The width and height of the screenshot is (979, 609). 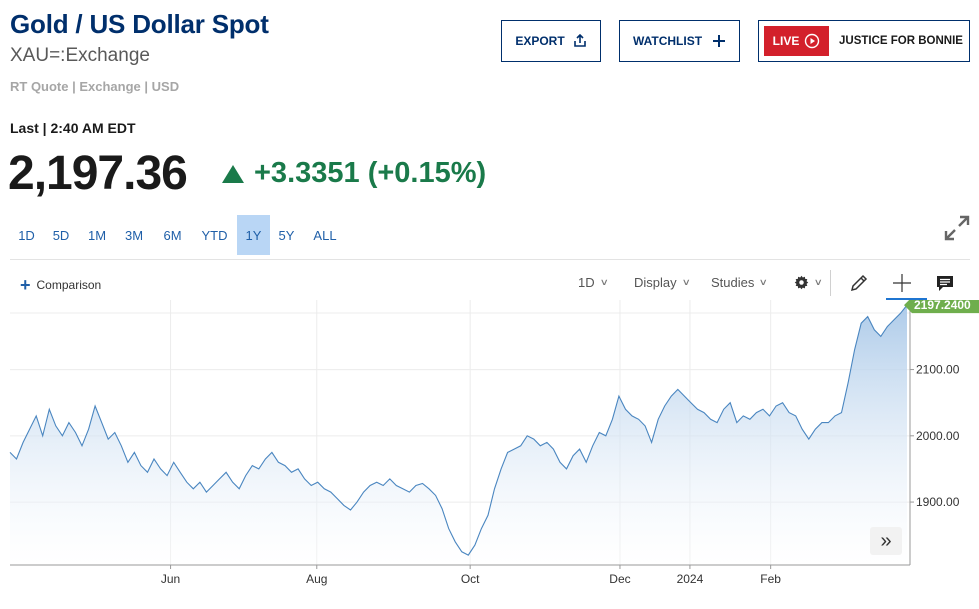 I want to click on live-label: JUSTICE FOR BONNIE, so click(x=901, y=41).